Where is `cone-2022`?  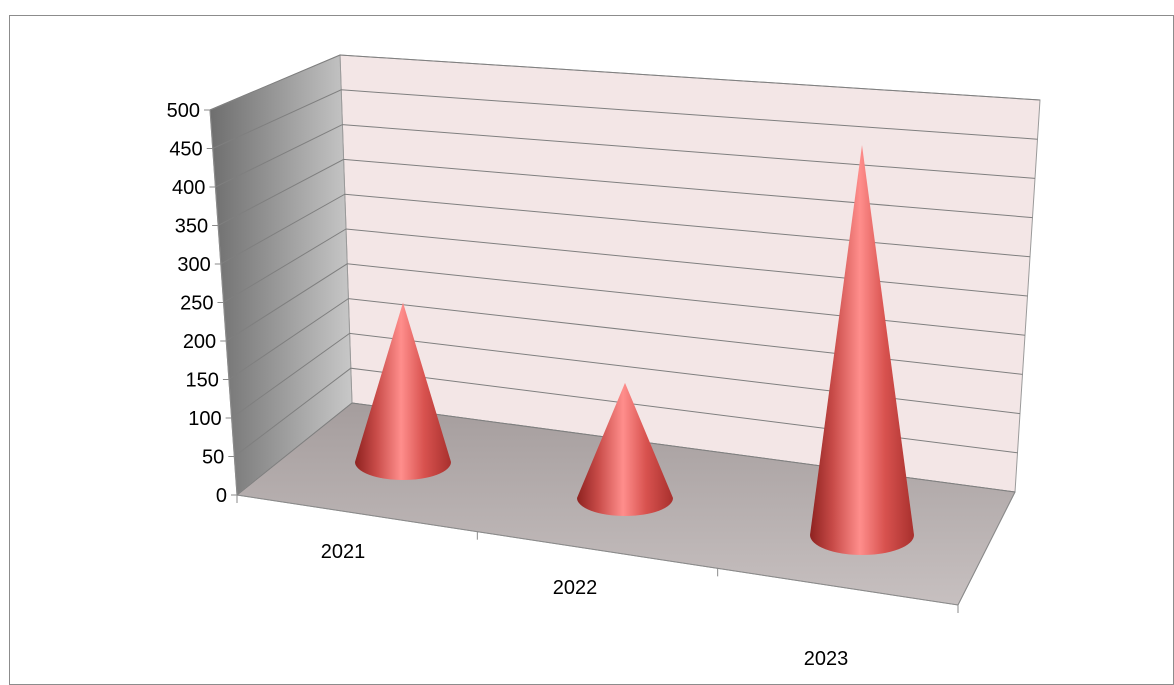
cone-2022 is located at coordinates (625, 449).